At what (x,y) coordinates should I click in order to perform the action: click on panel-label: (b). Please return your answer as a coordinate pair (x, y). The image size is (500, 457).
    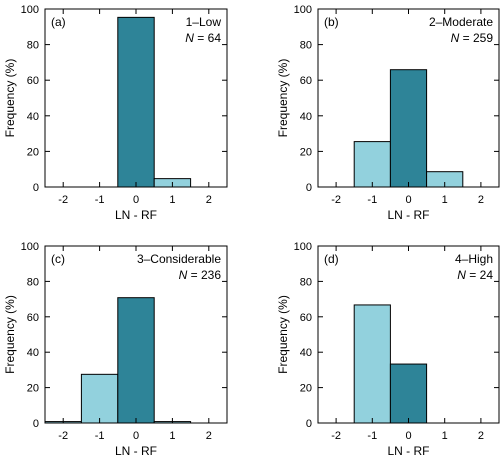
    Looking at the image, I should click on (331, 22).